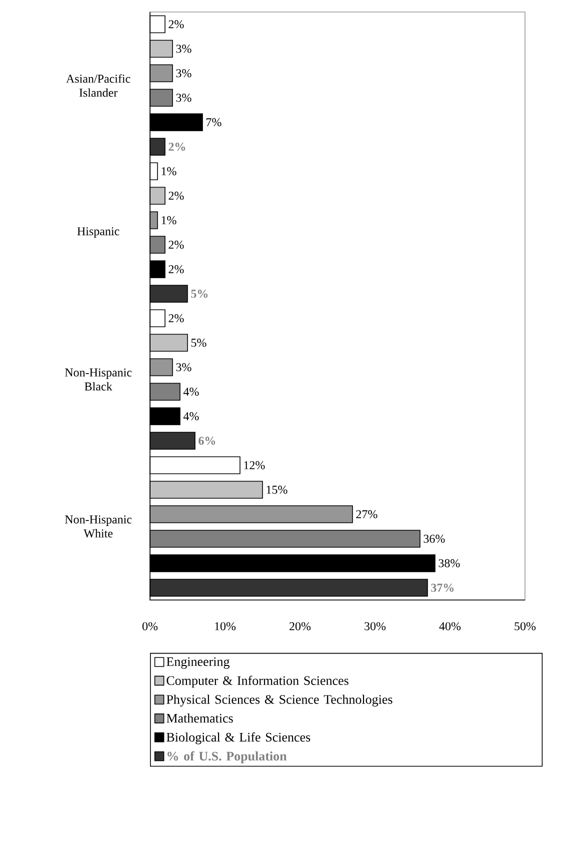 The width and height of the screenshot is (575, 850). Describe the element at coordinates (207, 440) in the screenshot. I see `data-label: 6%` at that location.